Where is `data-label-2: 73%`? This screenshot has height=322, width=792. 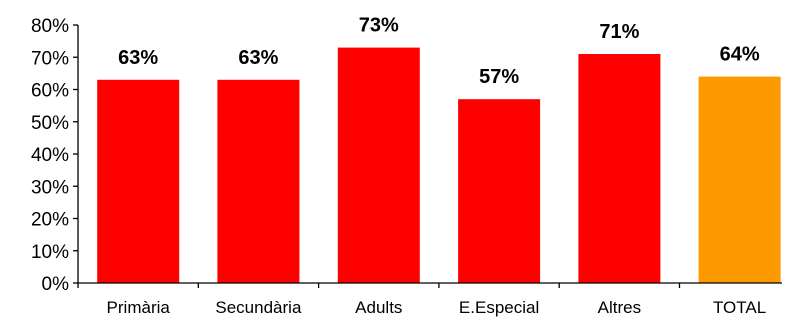
data-label-2: 73% is located at coordinates (379, 26).